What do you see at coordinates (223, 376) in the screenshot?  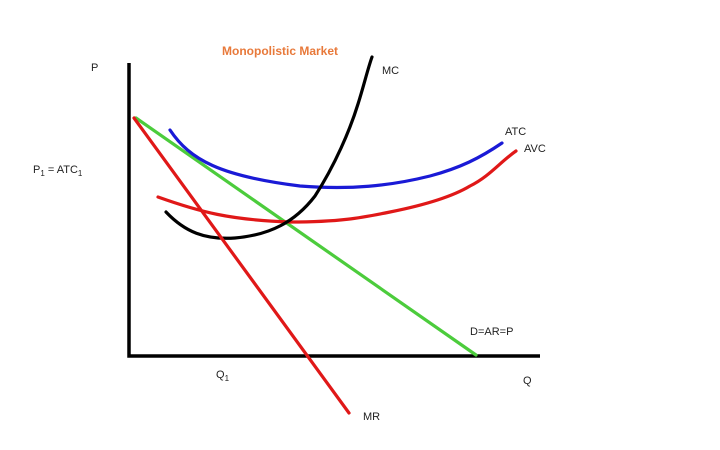 I see `quantity-marker-label: Q1` at bounding box center [223, 376].